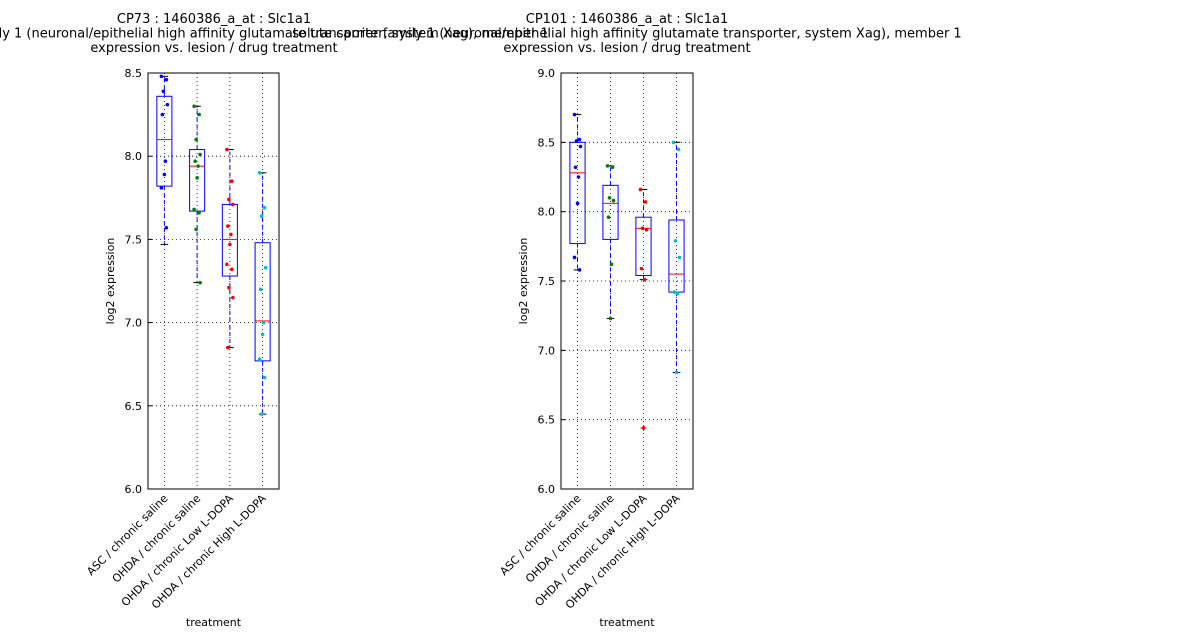  Describe the element at coordinates (547, 212) in the screenshot. I see `y-tick-label: 8.0` at that location.